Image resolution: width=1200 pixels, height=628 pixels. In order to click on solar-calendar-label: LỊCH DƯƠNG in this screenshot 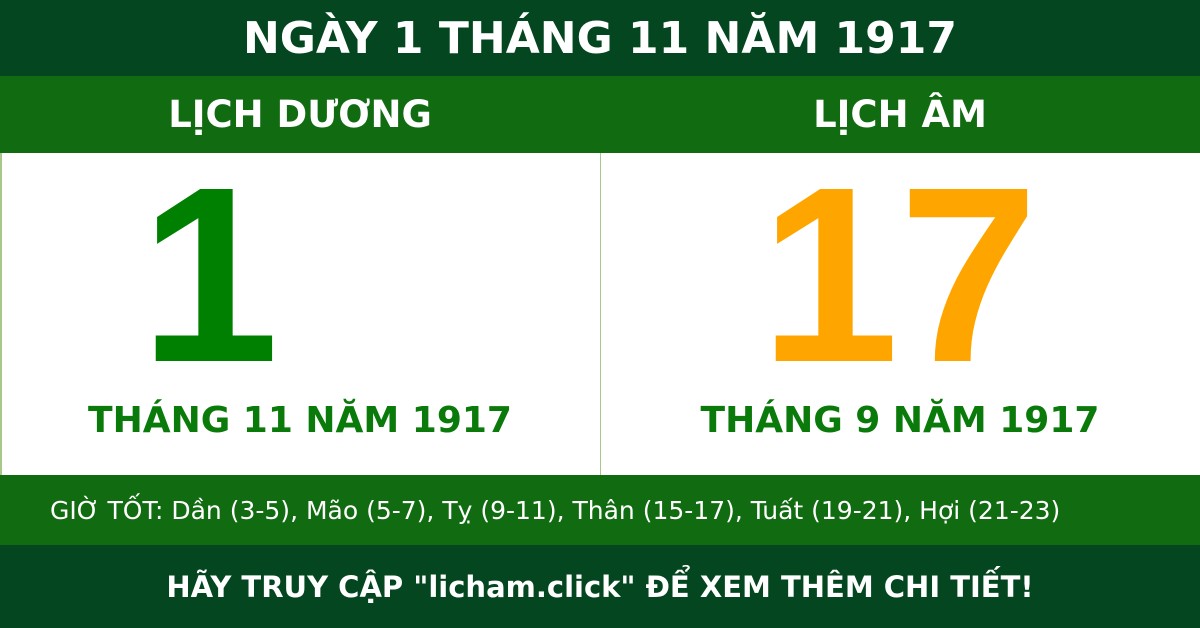, I will do `click(300, 114)`.